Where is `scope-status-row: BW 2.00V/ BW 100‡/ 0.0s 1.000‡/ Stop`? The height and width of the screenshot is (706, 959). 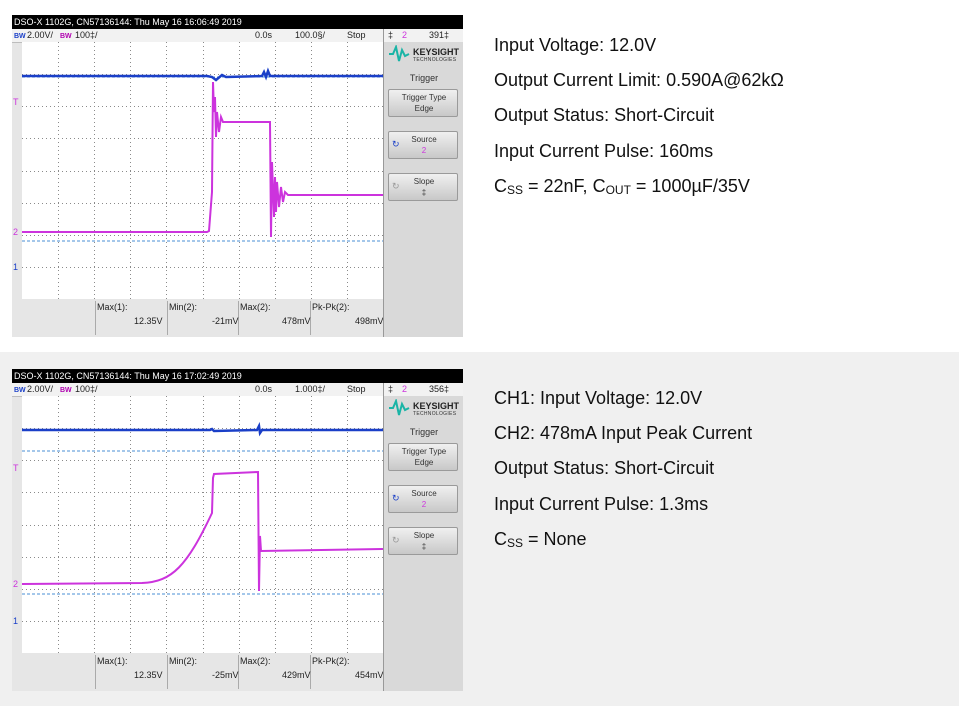 scope-status-row: BW 2.00V/ BW 100‡/ 0.0s 1.000‡/ Stop is located at coordinates (197, 390).